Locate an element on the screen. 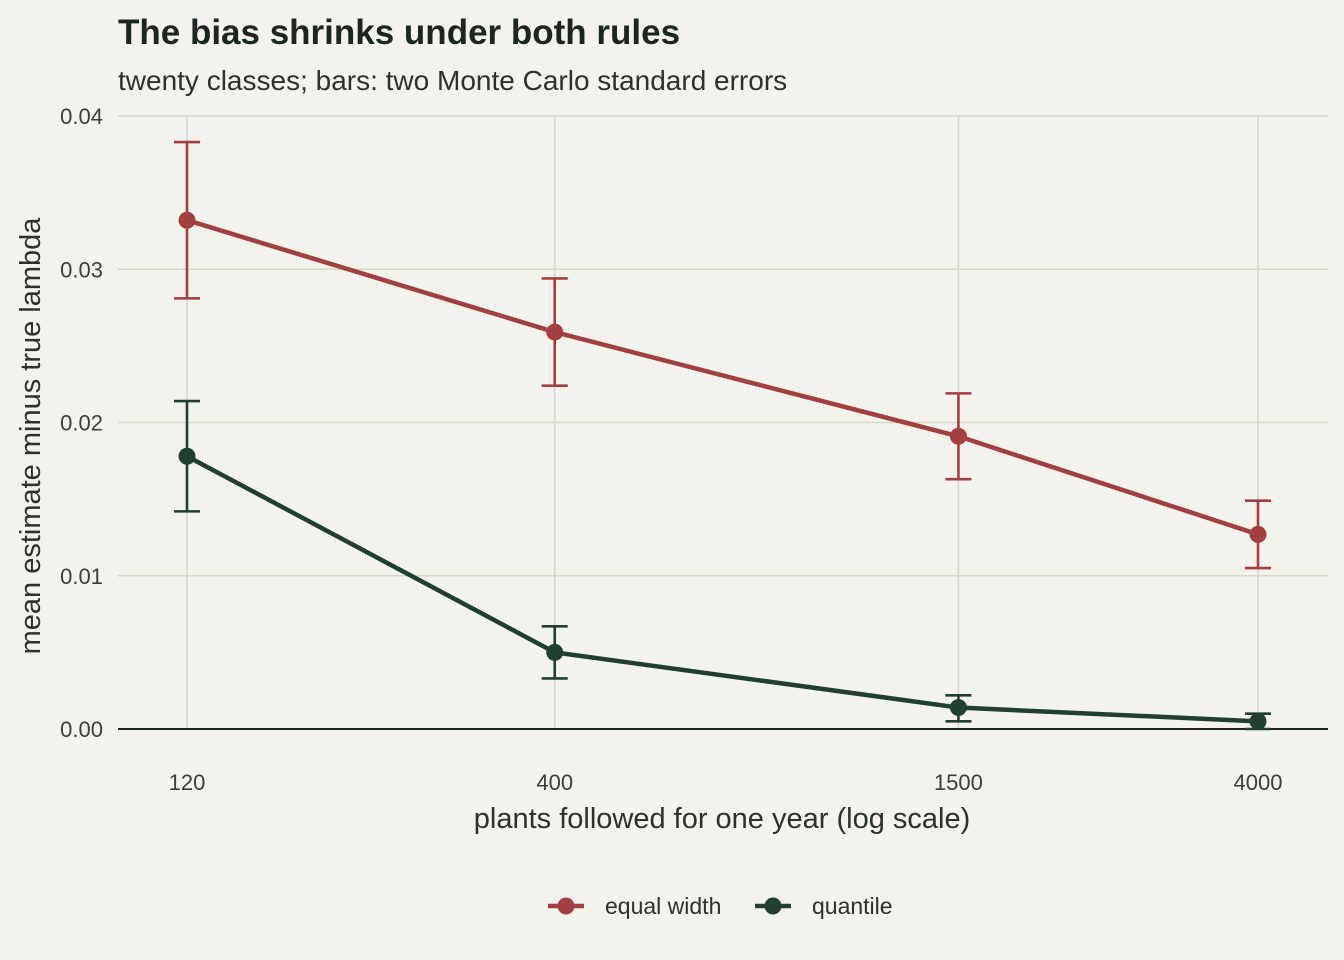  y-tick-label: 0.02 is located at coordinates (81, 423).